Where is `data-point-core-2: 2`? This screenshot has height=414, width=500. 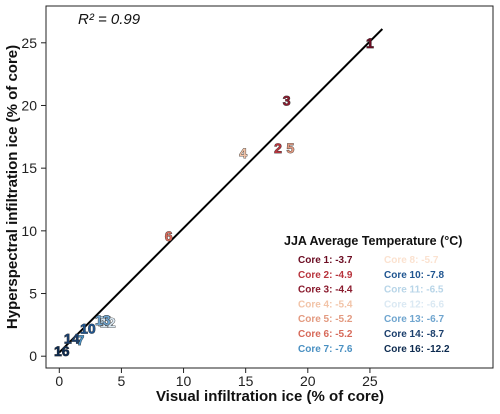 data-point-core-2: 2 is located at coordinates (278, 148).